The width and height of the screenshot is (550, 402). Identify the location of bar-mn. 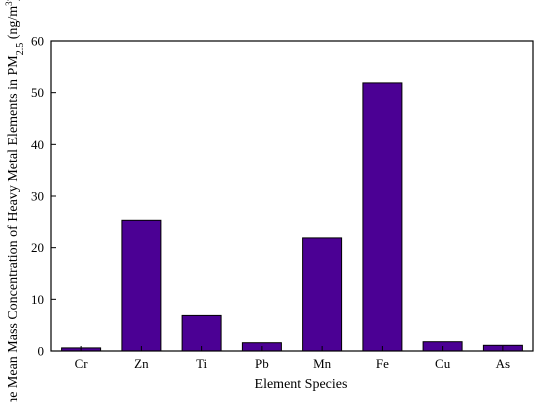
(322, 294).